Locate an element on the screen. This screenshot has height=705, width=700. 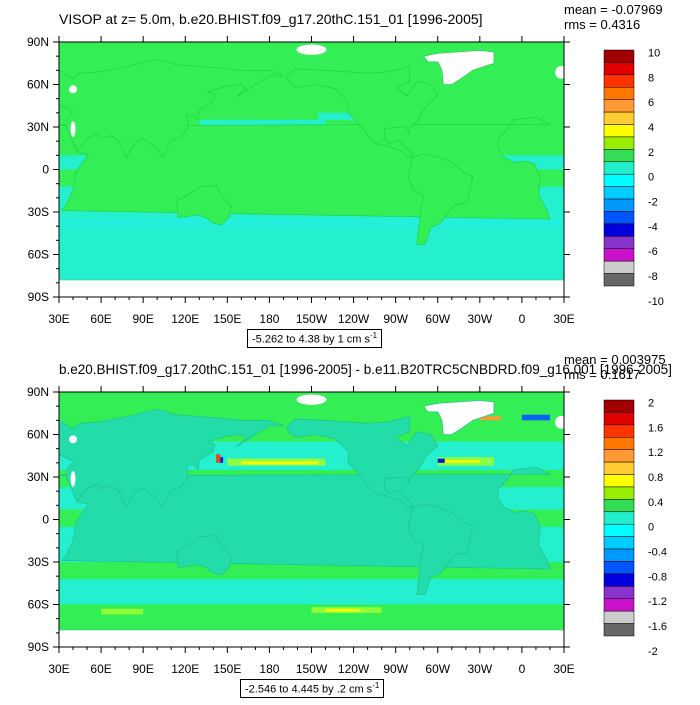
colorbar-label: -4 is located at coordinates (653, 227).